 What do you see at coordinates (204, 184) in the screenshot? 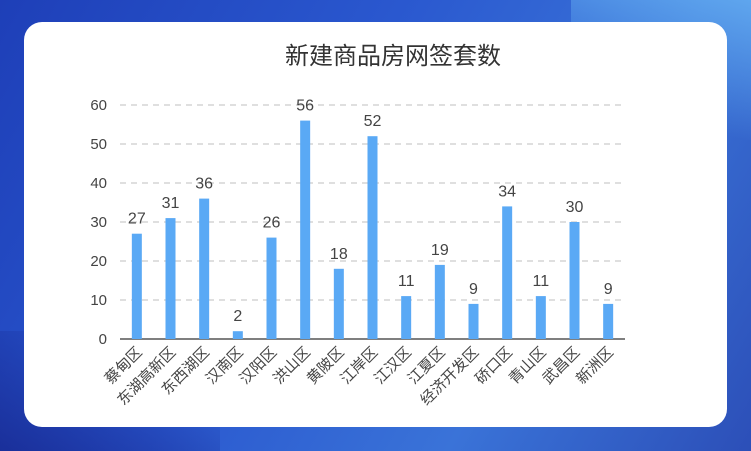
I see `data-label: 36` at bounding box center [204, 184].